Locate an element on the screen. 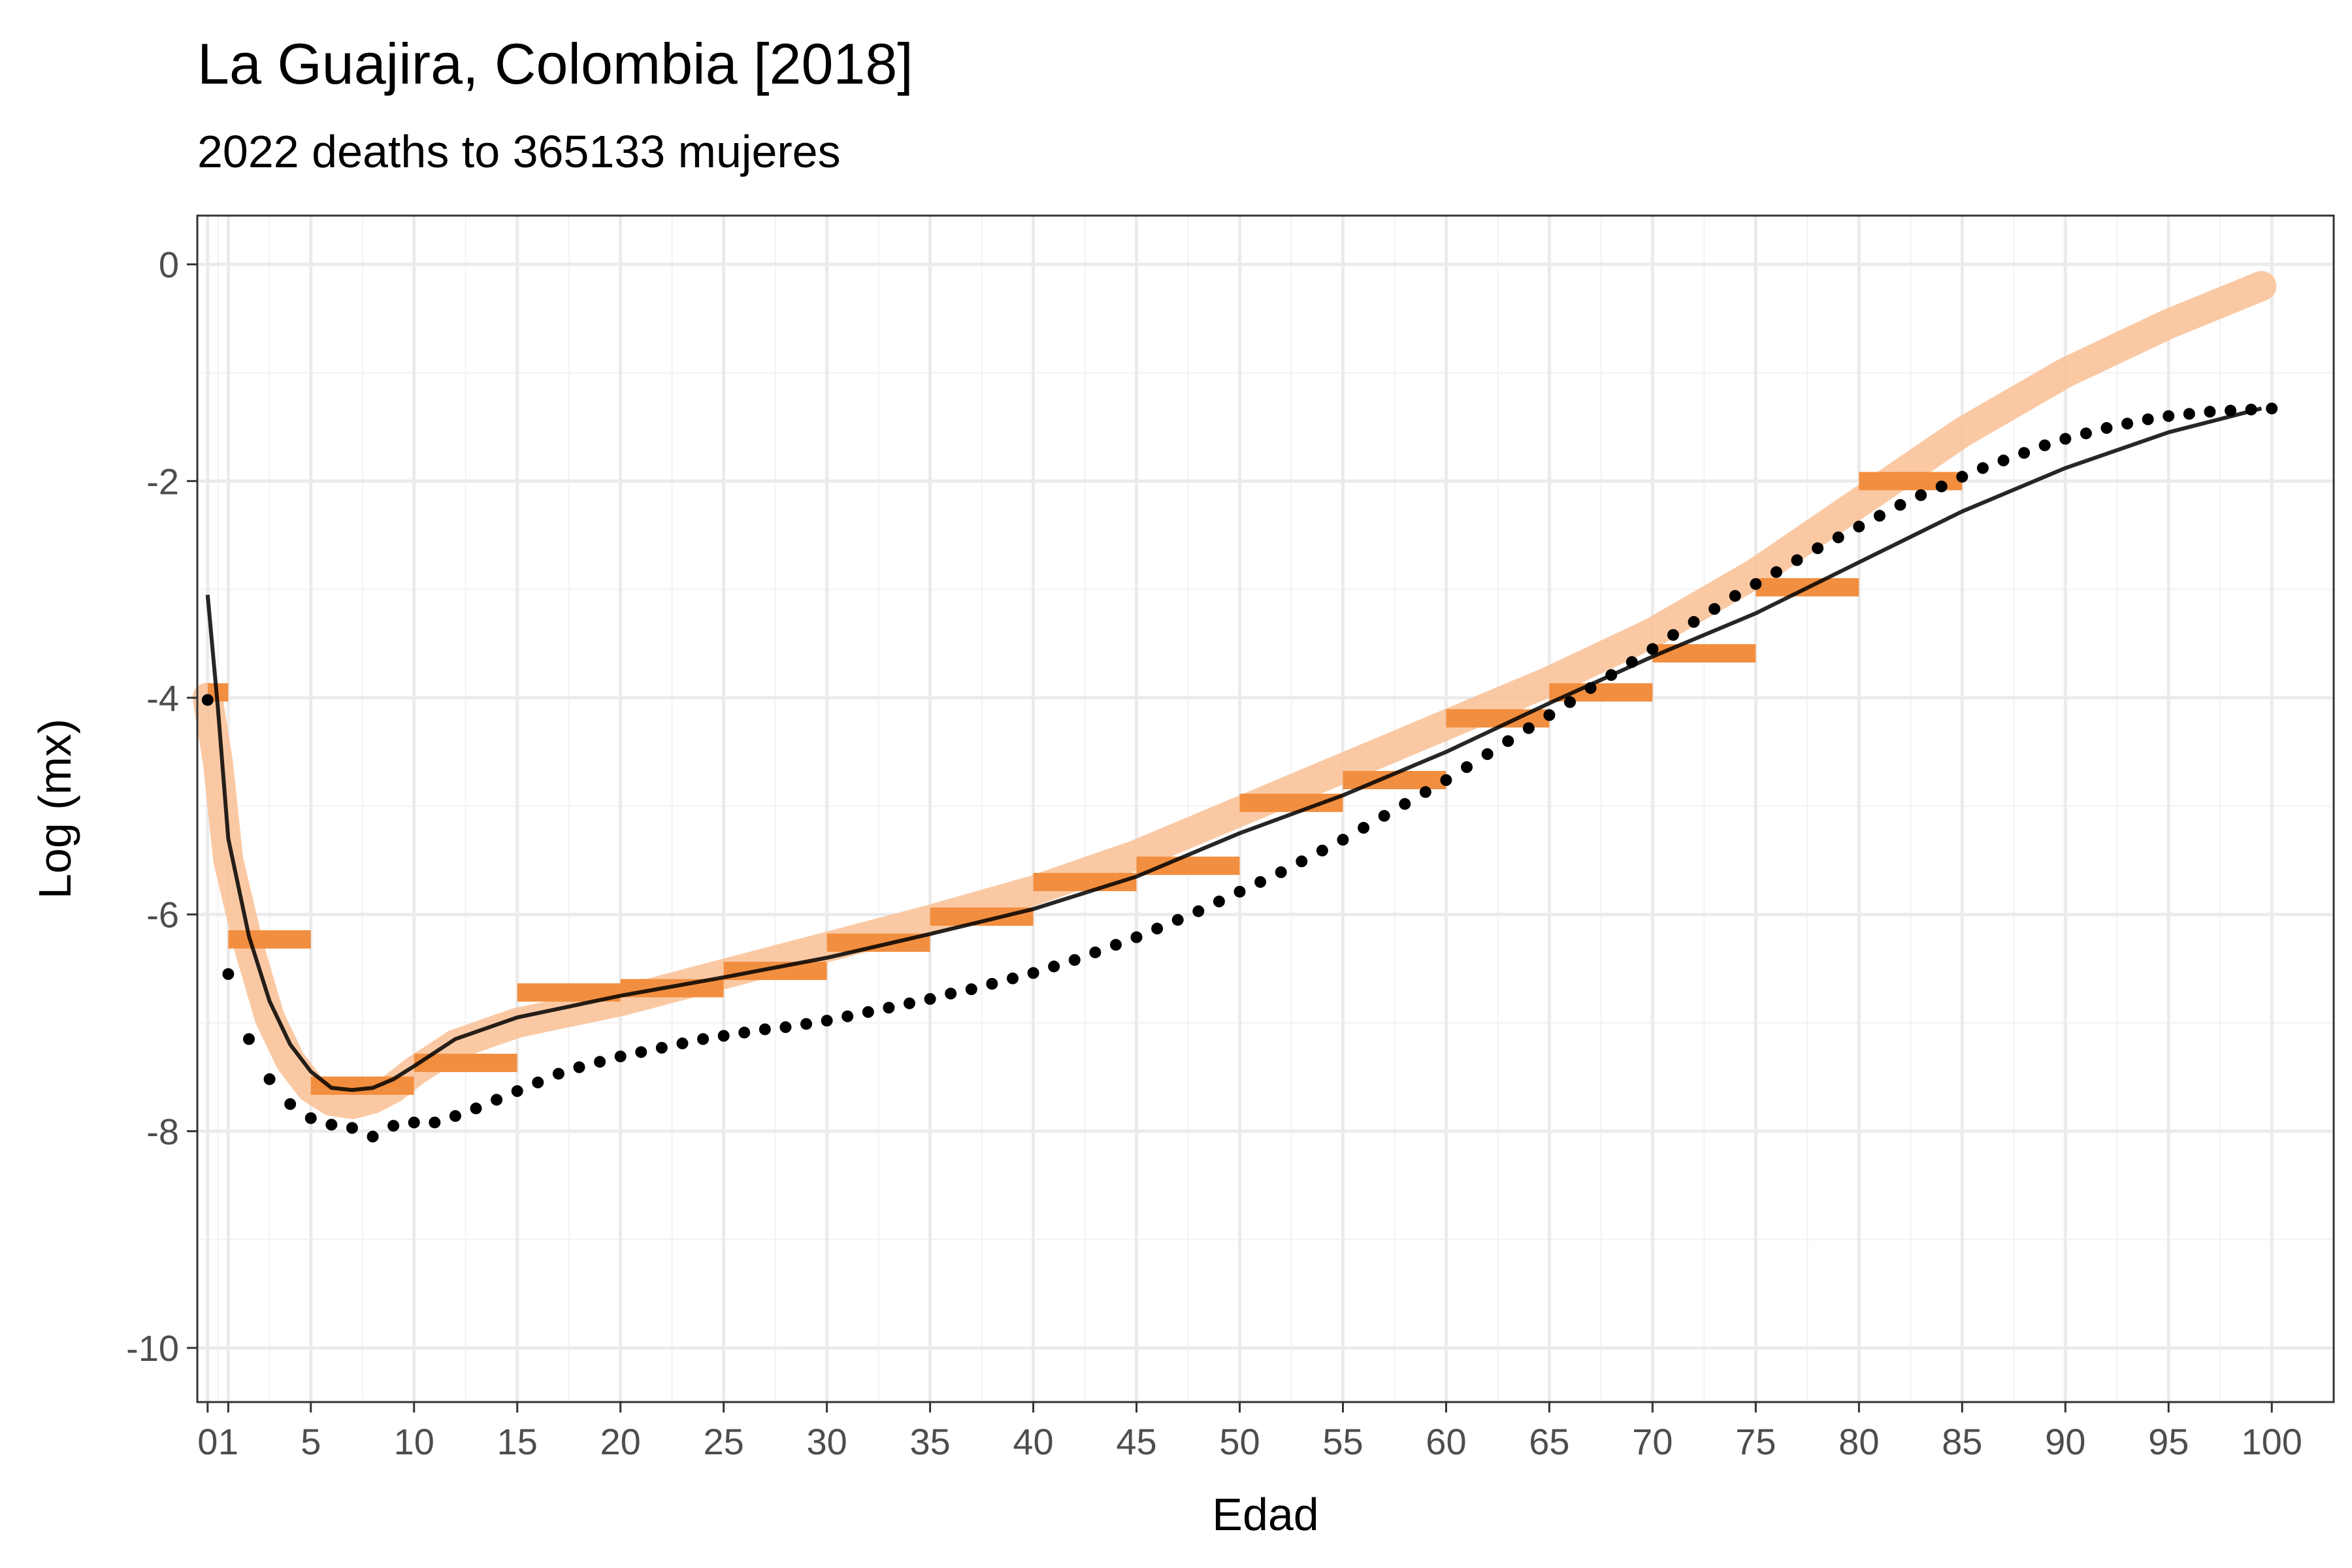  x-tick-label: 20 is located at coordinates (620, 1441).